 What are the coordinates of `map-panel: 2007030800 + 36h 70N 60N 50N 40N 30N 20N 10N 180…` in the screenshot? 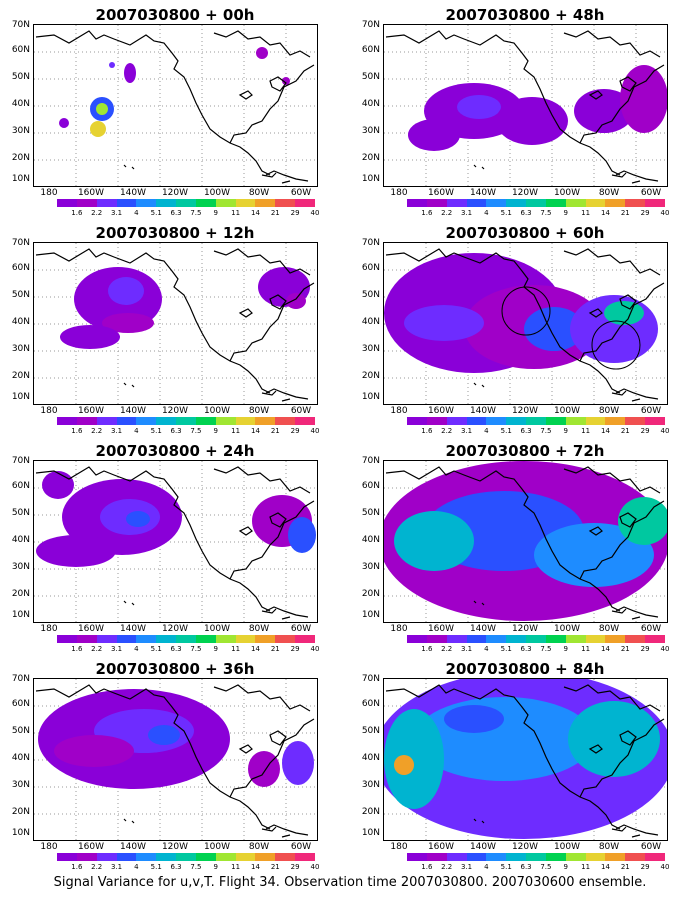 It's located at (175, 763).